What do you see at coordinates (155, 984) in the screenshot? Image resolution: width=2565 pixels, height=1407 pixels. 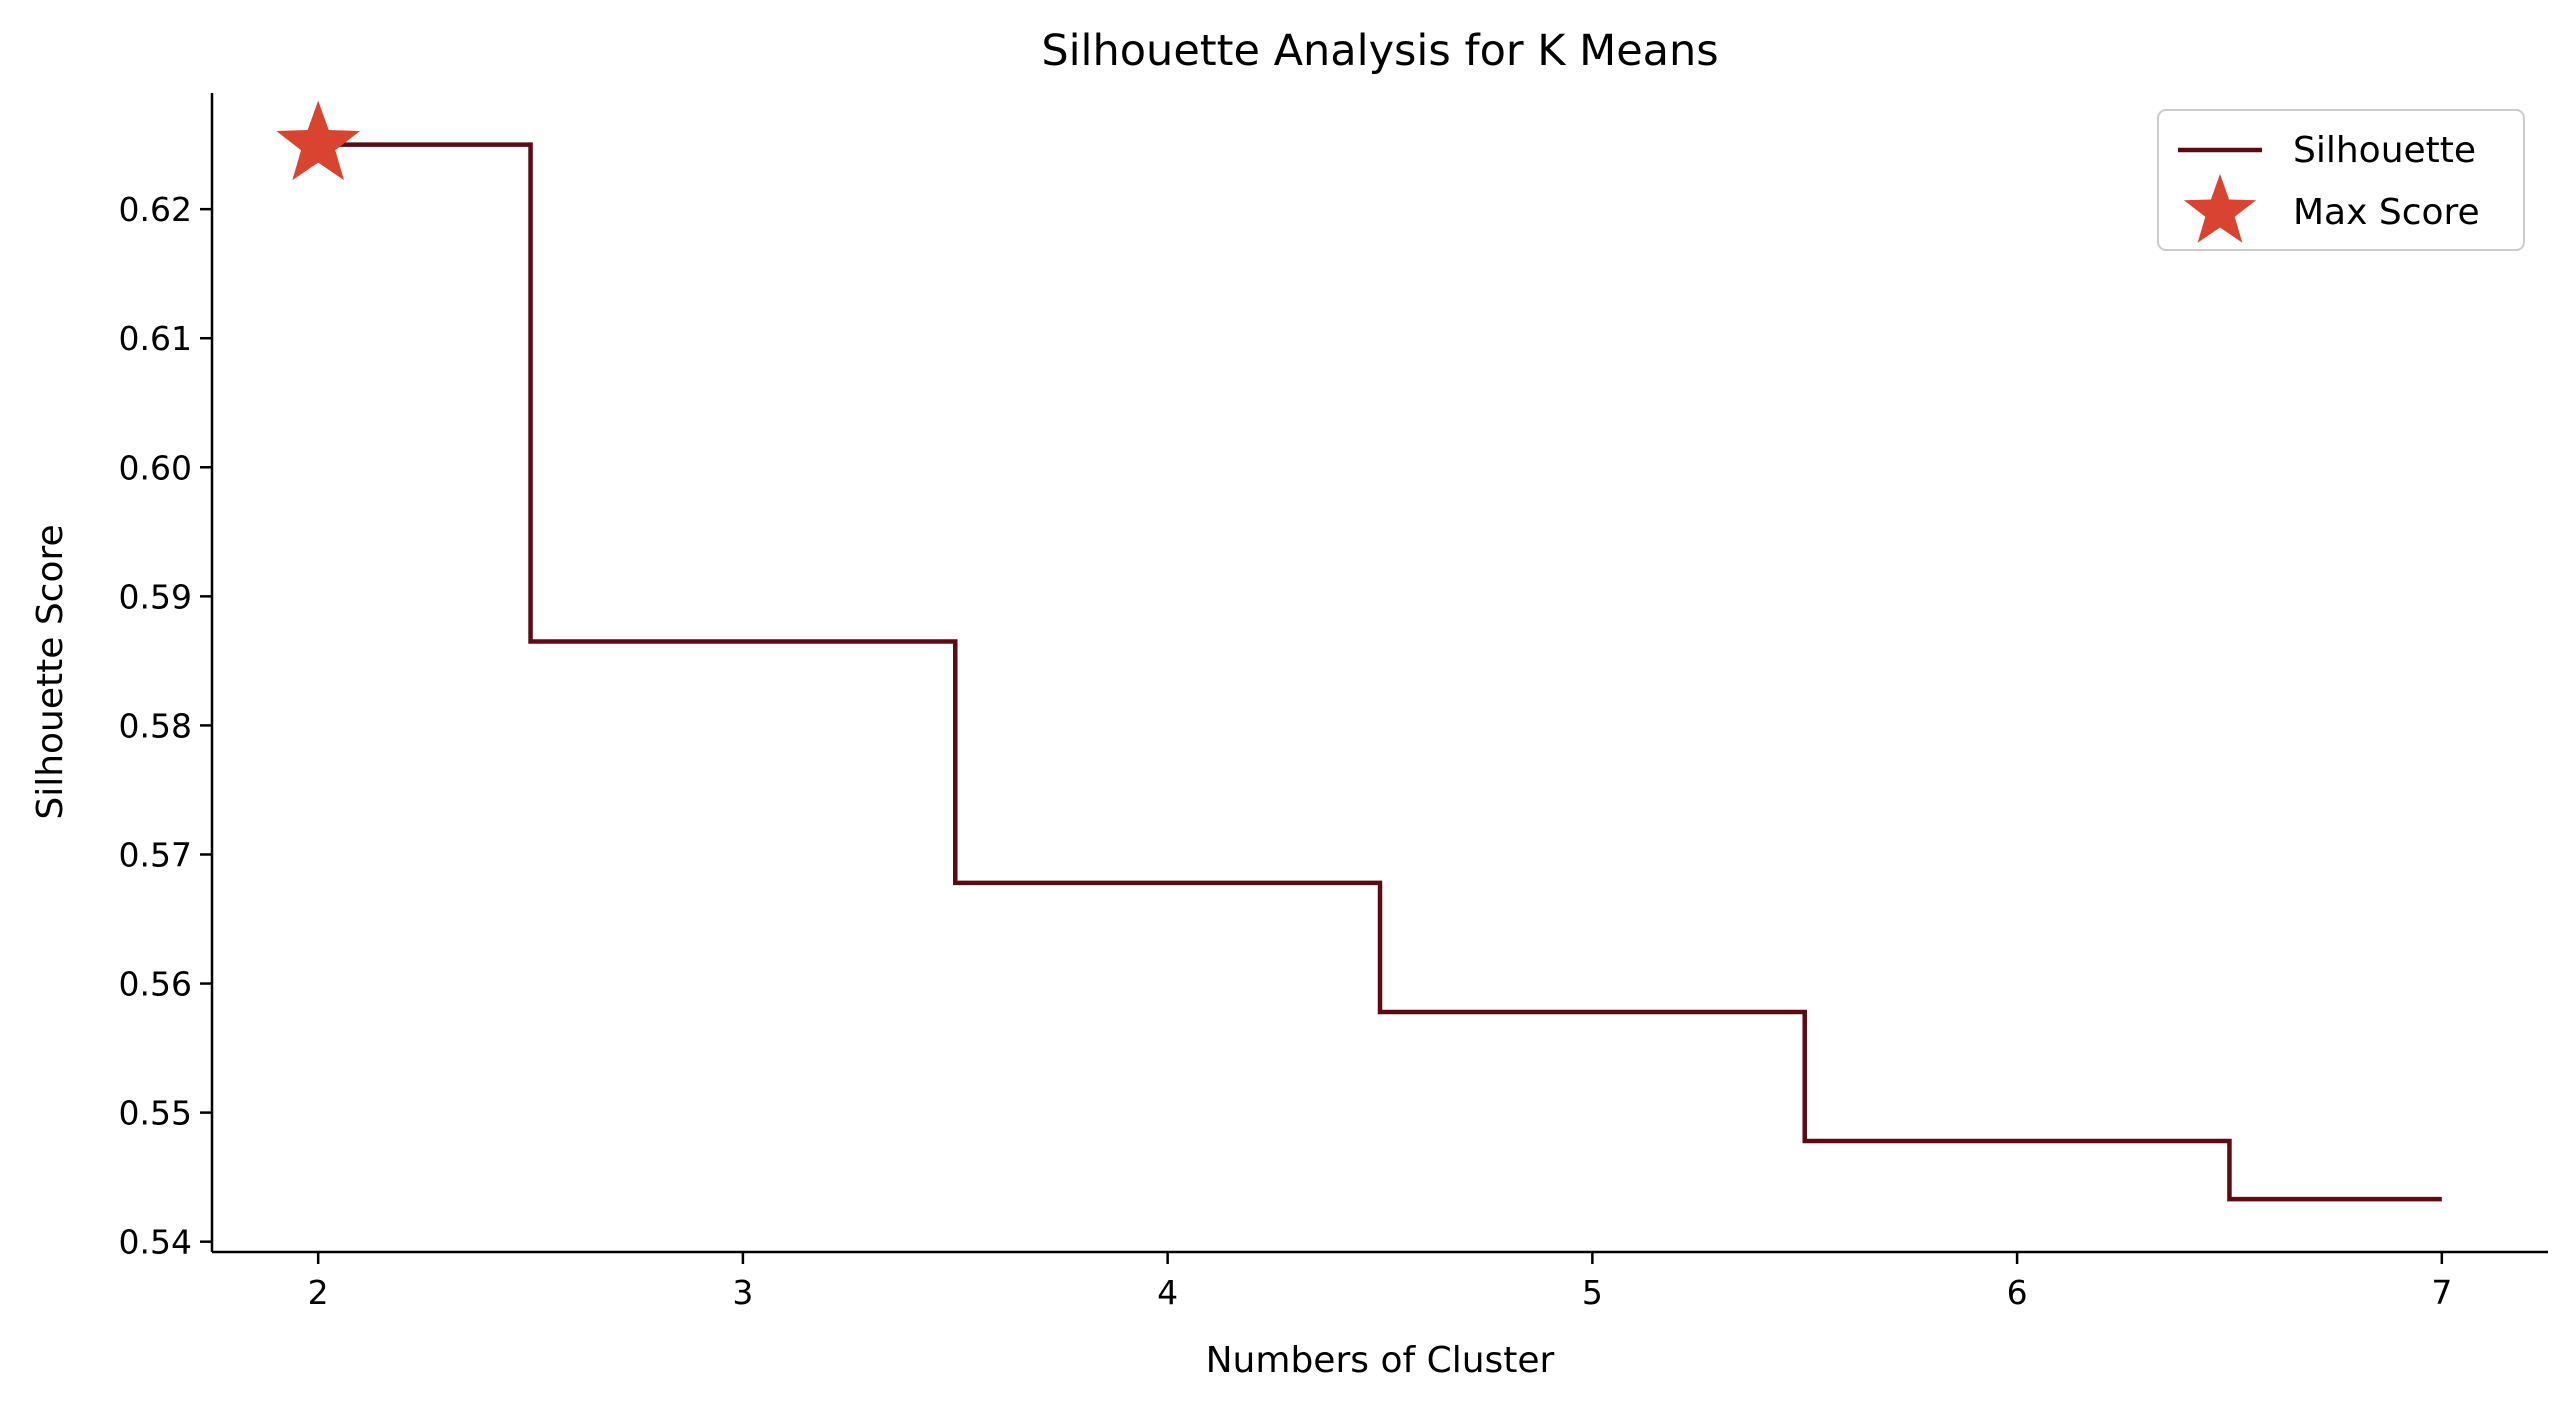 I see `y-tick-label: 0.56` at bounding box center [155, 984].